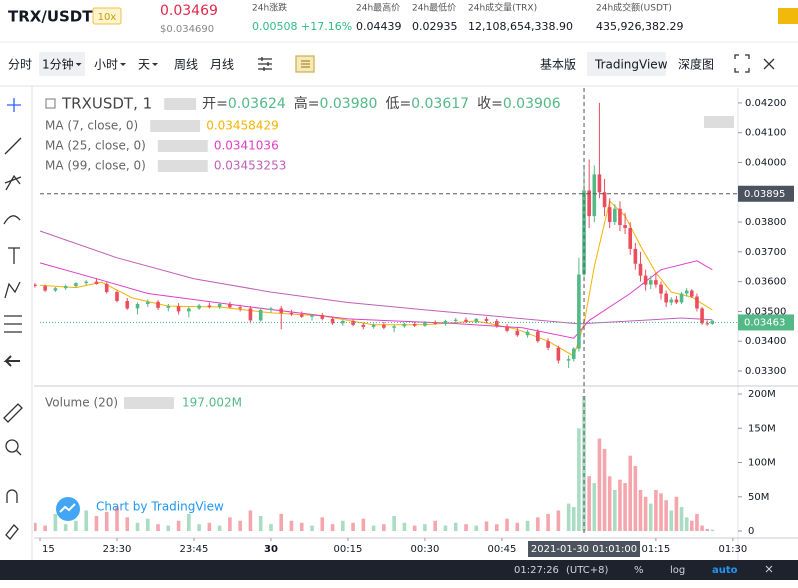  Describe the element at coordinates (765, 133) in the screenshot. I see `y-tick-label: 0.04100` at that location.